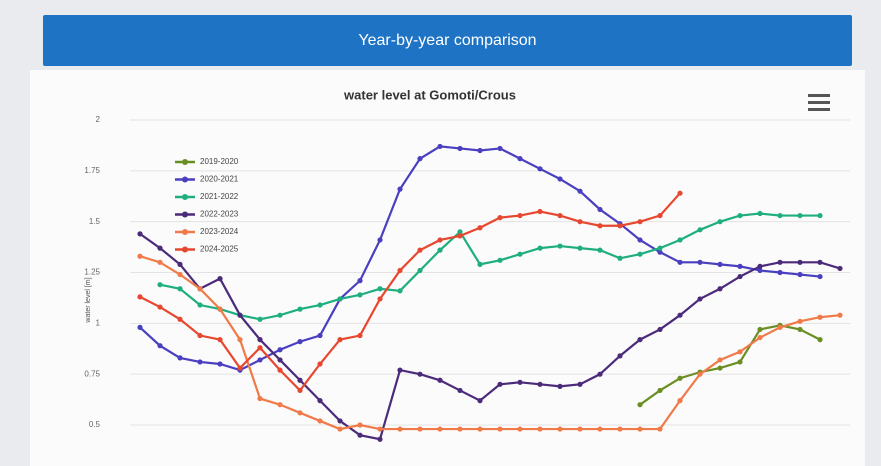 The width and height of the screenshot is (881, 466). Describe the element at coordinates (98, 119) in the screenshot. I see `y-tick-label: 2` at that location.